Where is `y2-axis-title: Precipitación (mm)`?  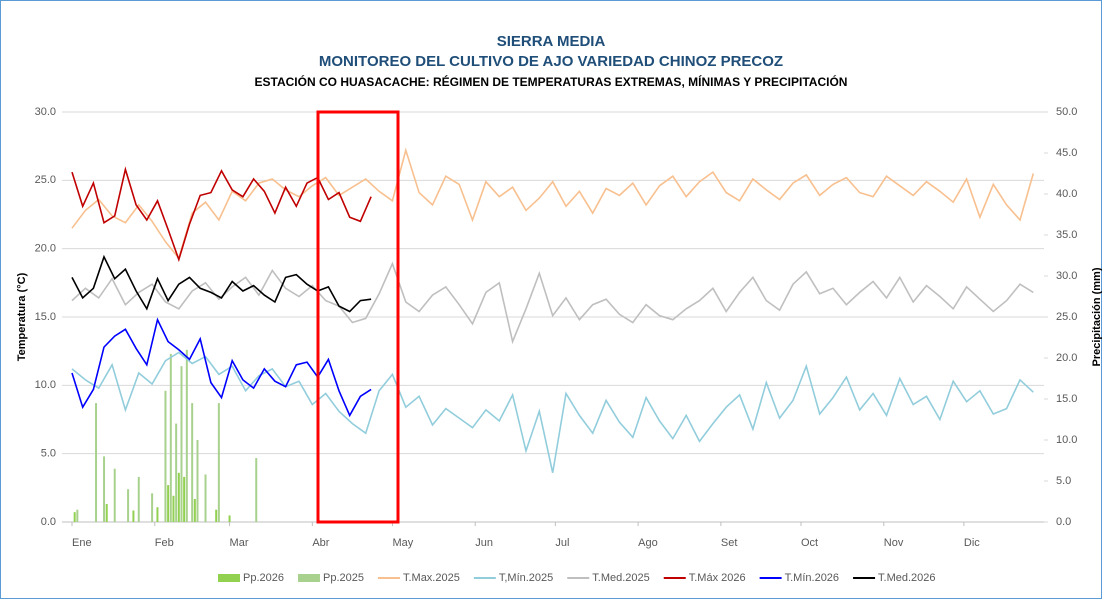 y2-axis-title: Precipitación (mm) is located at coordinates (1096, 316).